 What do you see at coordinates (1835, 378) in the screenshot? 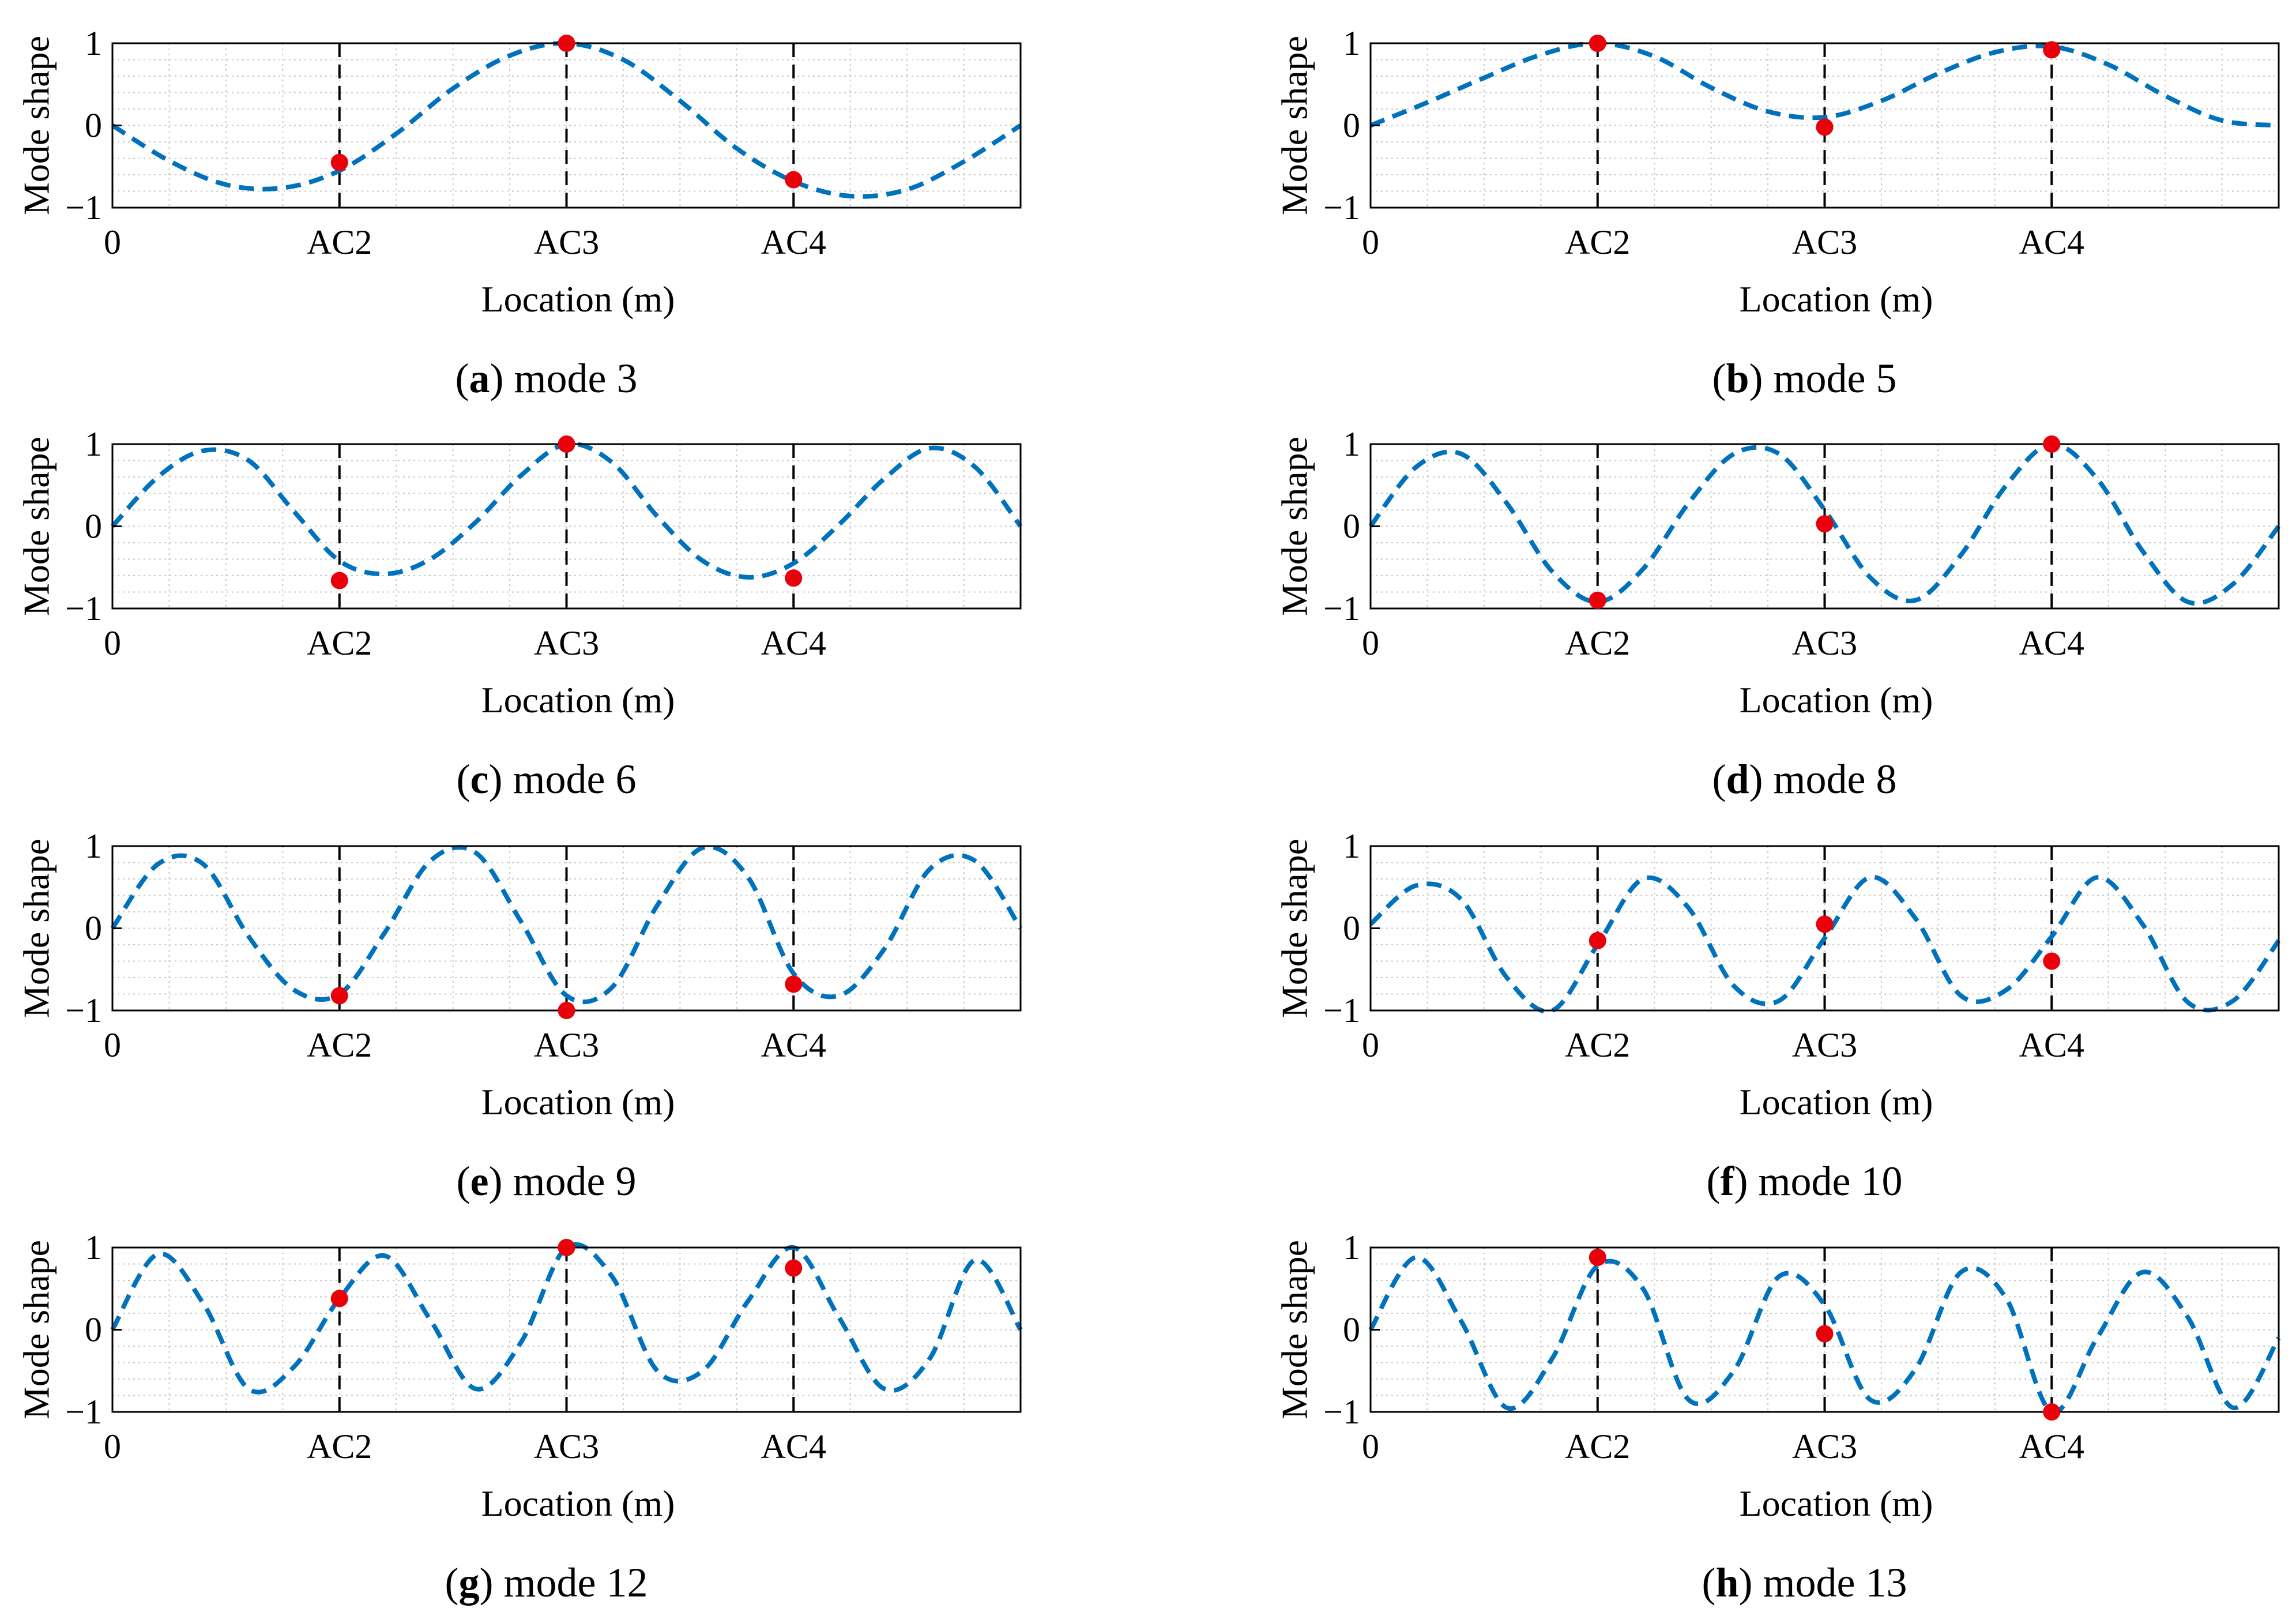
I see `caption-text: mode 5` at bounding box center [1835, 378].